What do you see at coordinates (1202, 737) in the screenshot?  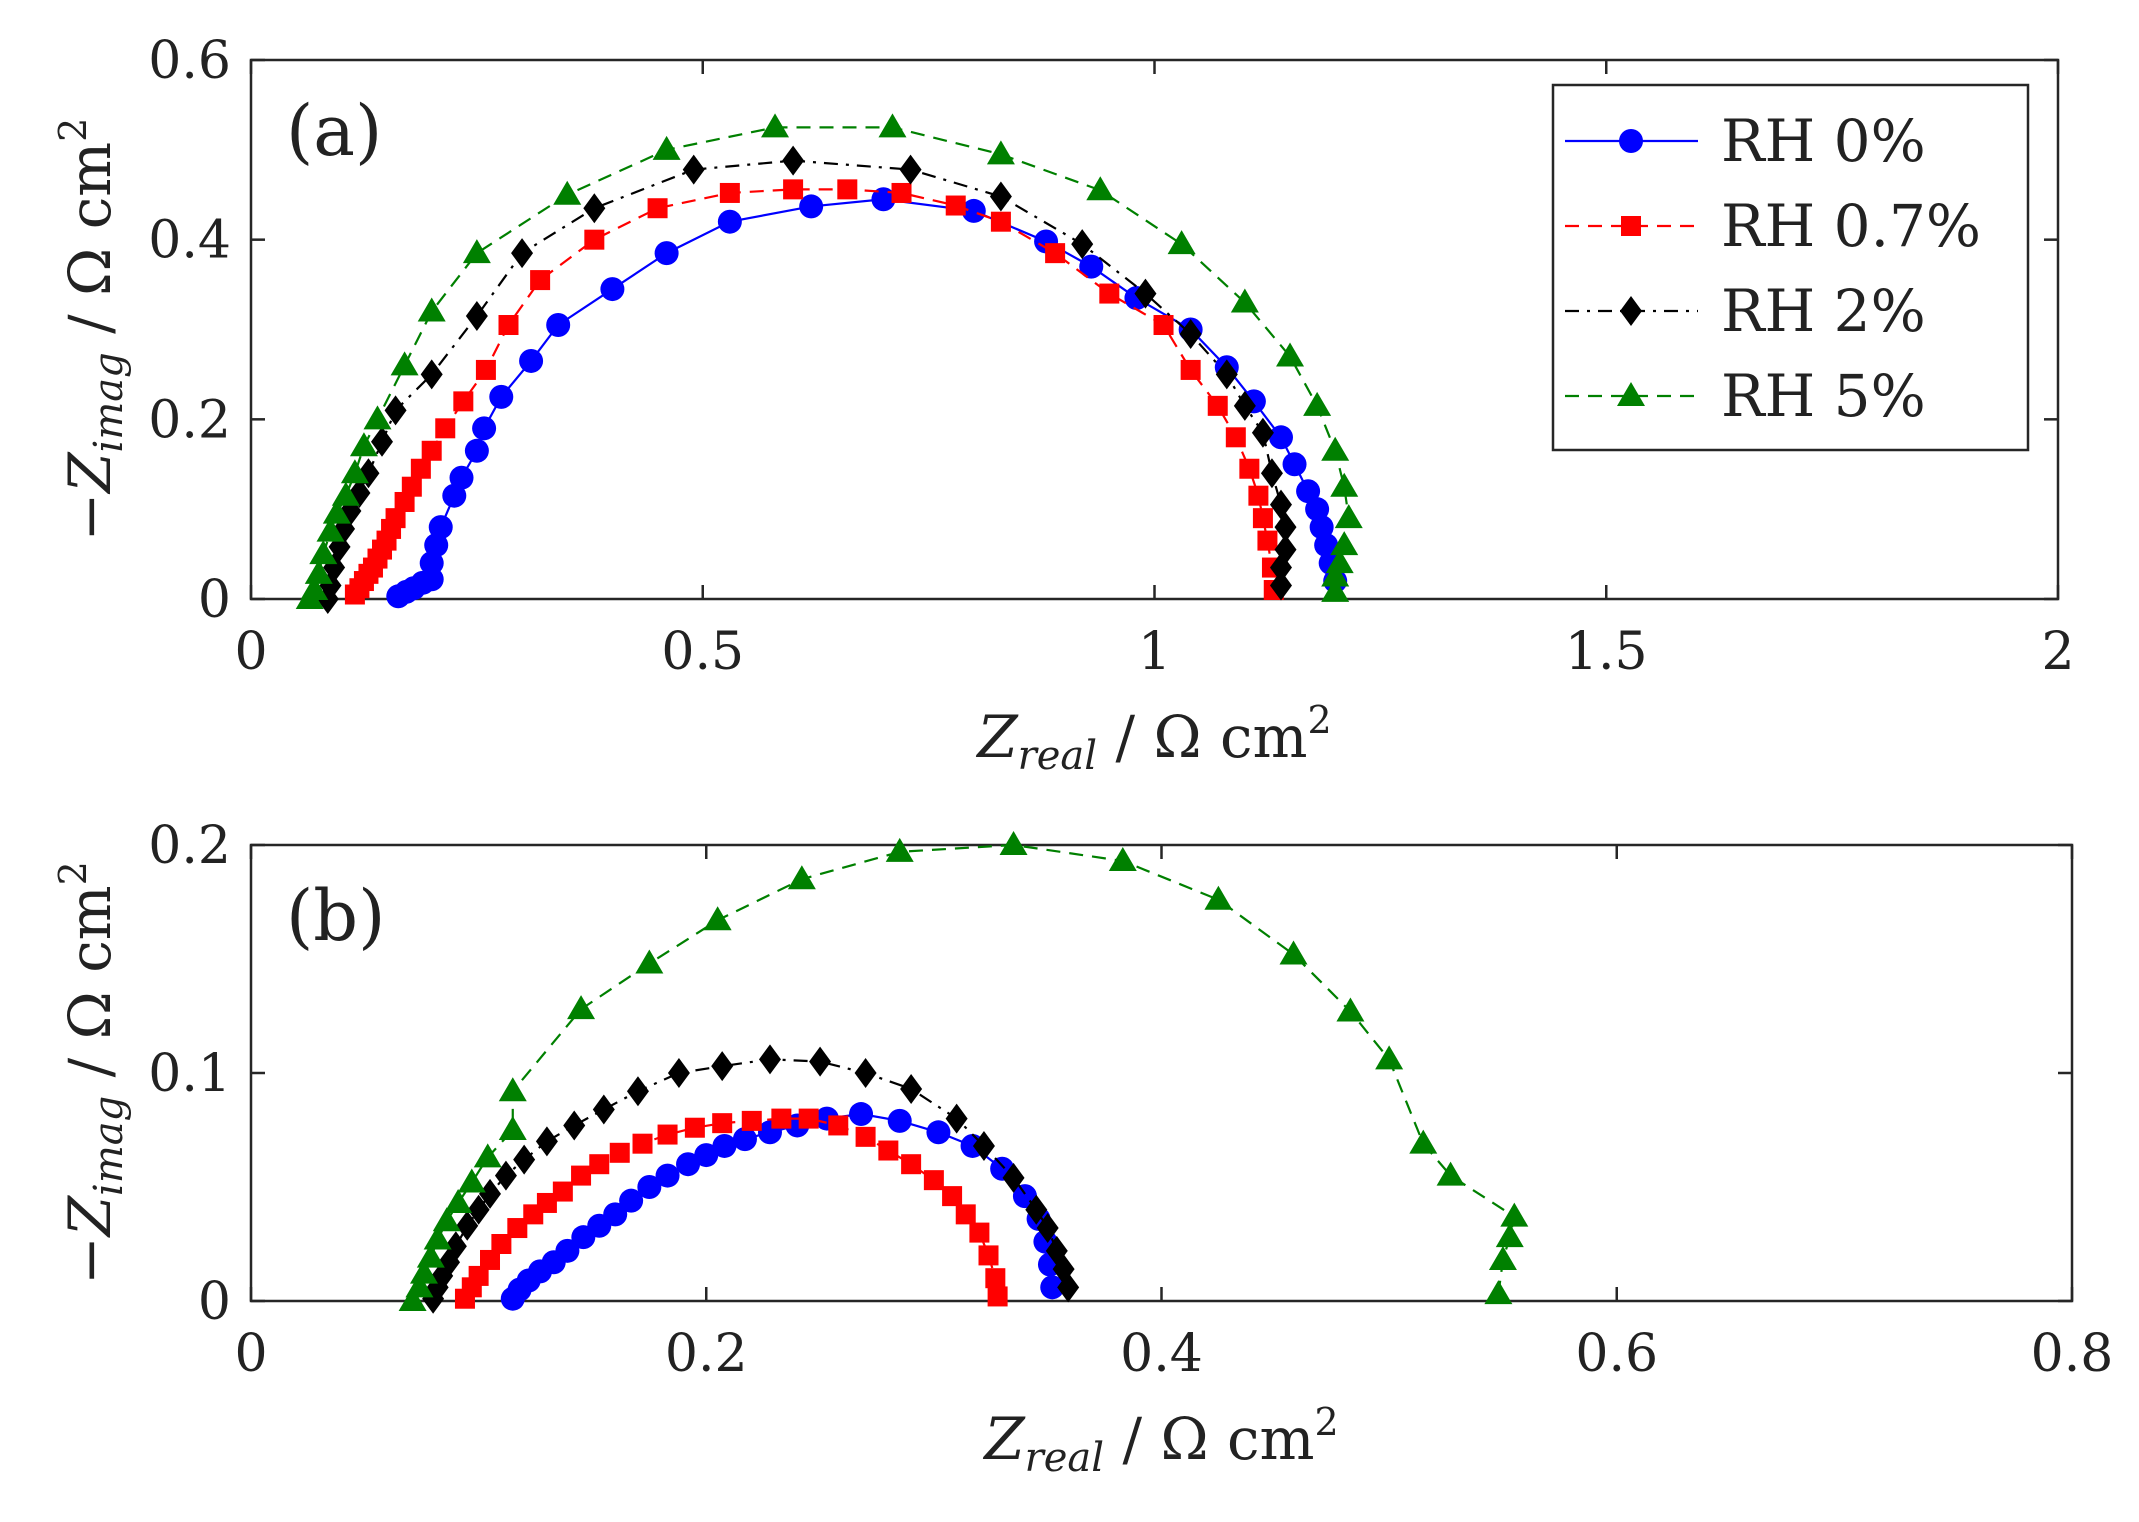 I see `axis-label-unit: / Ω cm` at bounding box center [1202, 737].